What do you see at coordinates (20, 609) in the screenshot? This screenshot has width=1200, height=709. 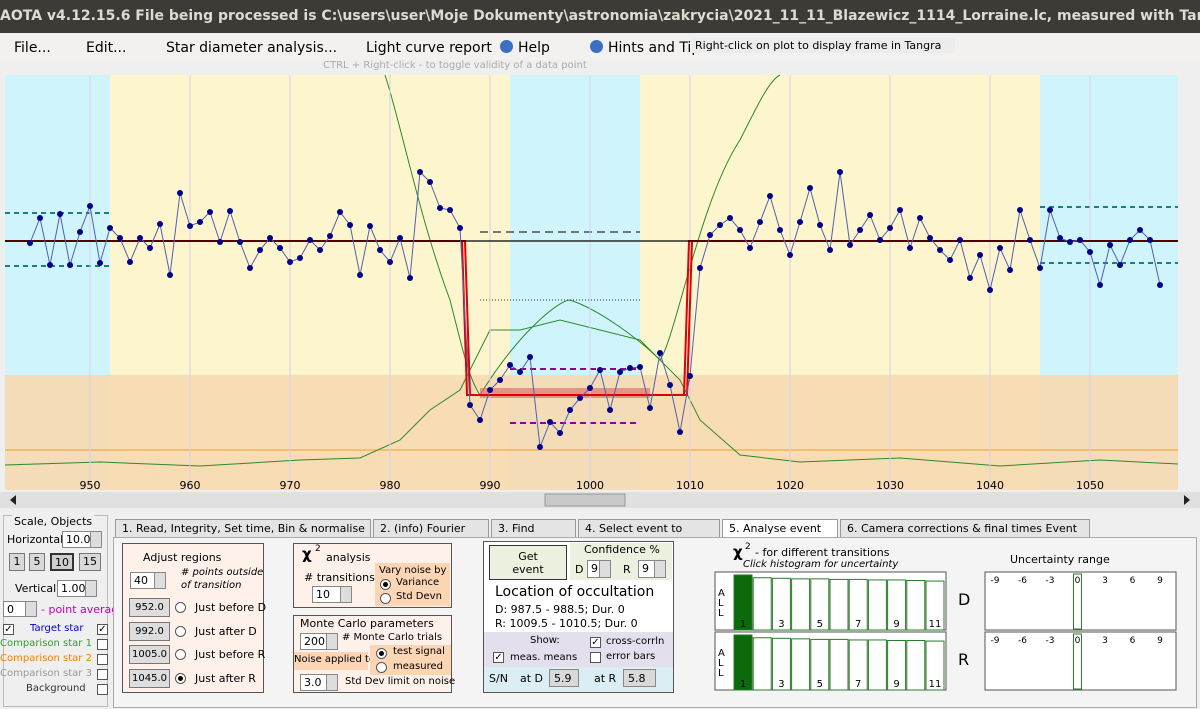 I see `average-select: 0` at bounding box center [20, 609].